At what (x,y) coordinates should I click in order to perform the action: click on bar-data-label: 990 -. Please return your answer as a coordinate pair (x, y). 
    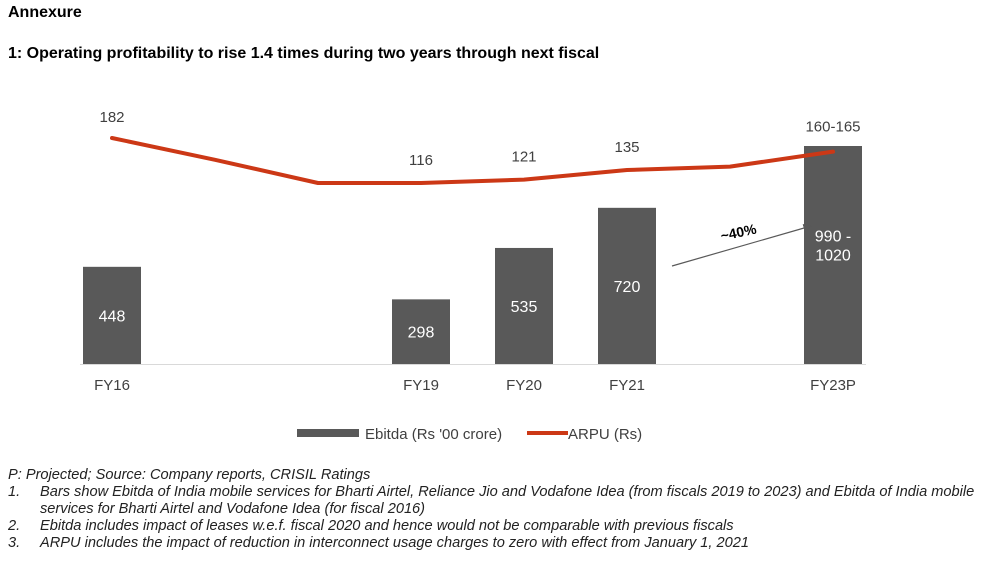
    Looking at the image, I should click on (833, 237).